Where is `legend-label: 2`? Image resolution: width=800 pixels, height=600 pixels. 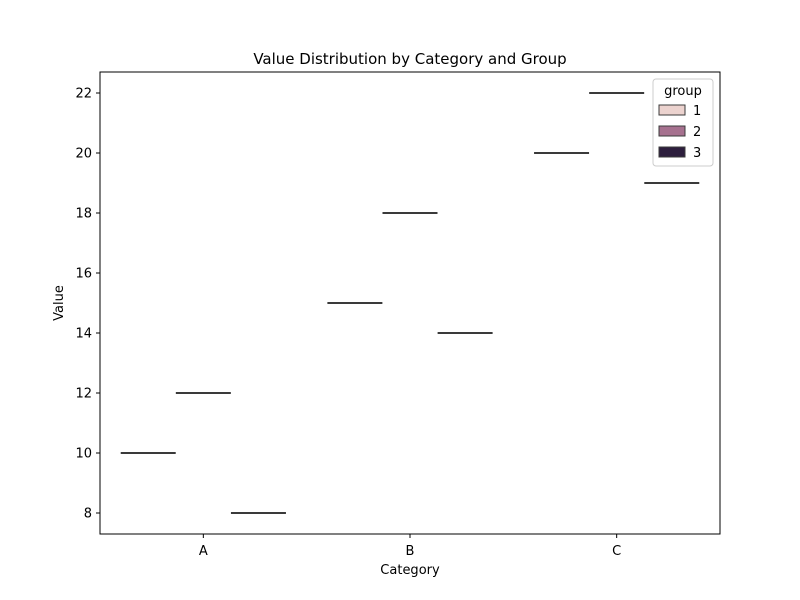
legend-label: 2 is located at coordinates (697, 132).